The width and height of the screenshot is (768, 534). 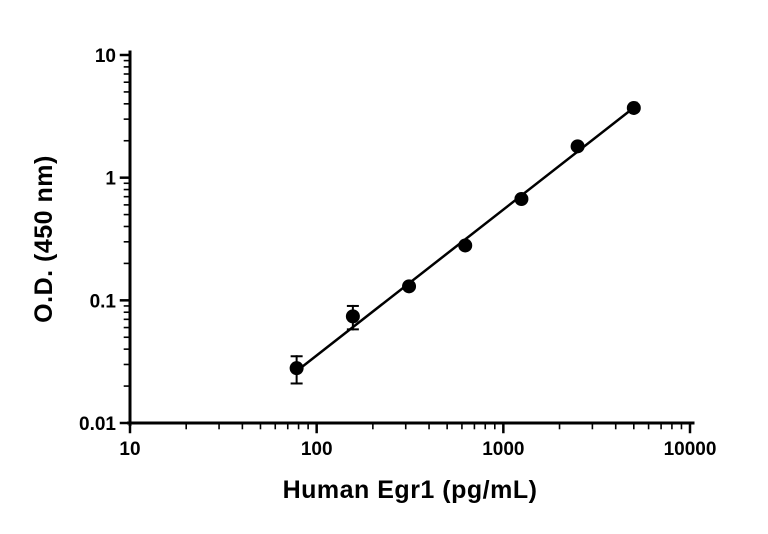 I want to click on y-tick-label: 1, so click(x=110, y=179).